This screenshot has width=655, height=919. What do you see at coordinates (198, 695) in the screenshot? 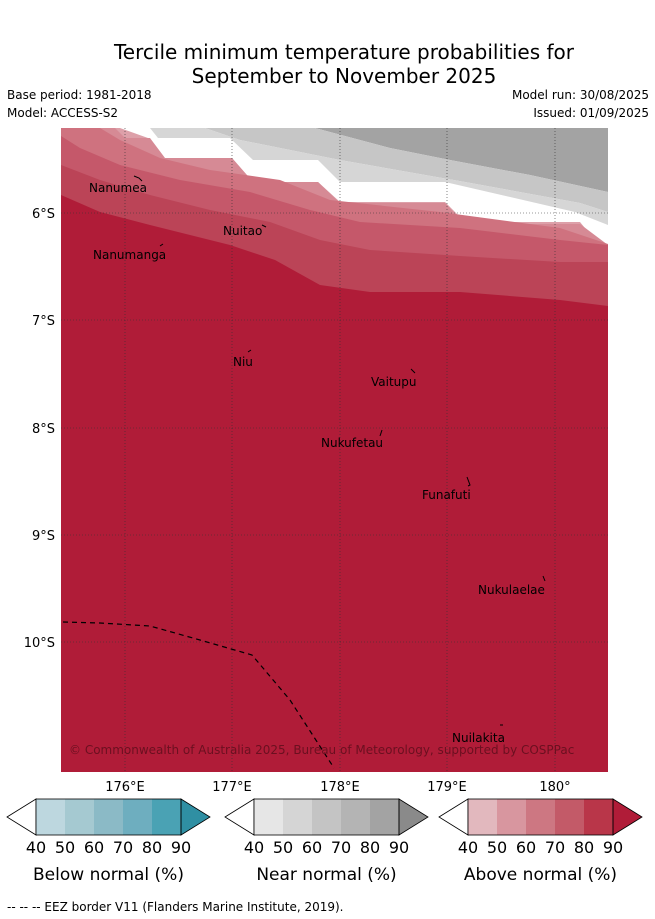
I see `eez-border` at bounding box center [198, 695].